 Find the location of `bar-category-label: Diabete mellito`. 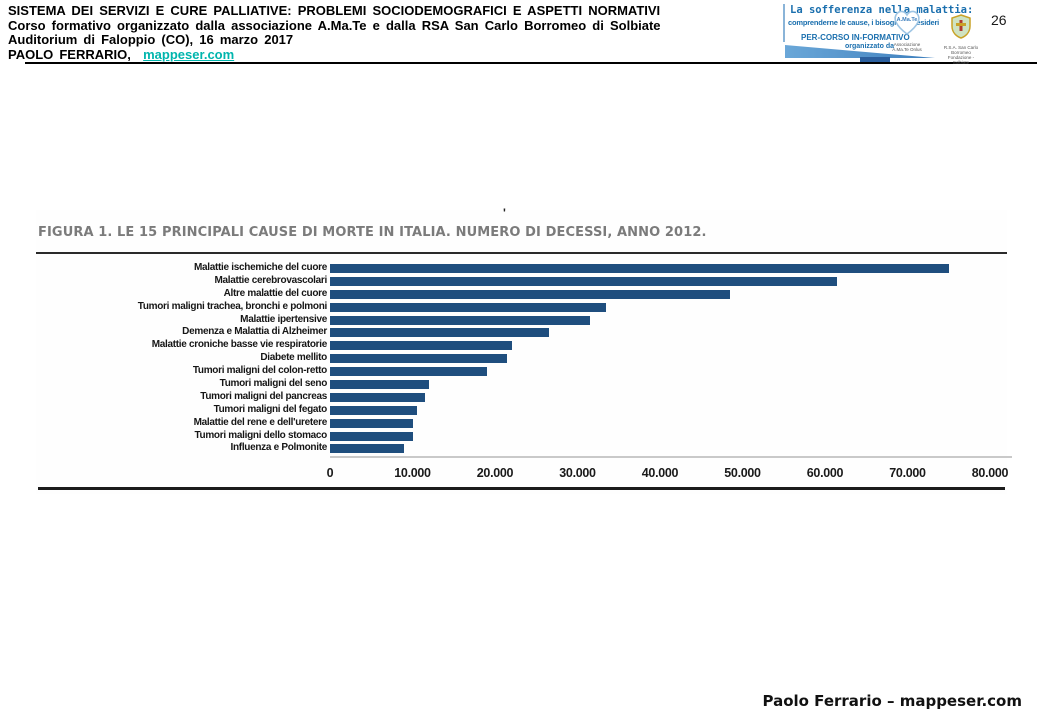

bar-category-label: Diabete mellito is located at coordinates (293, 358).